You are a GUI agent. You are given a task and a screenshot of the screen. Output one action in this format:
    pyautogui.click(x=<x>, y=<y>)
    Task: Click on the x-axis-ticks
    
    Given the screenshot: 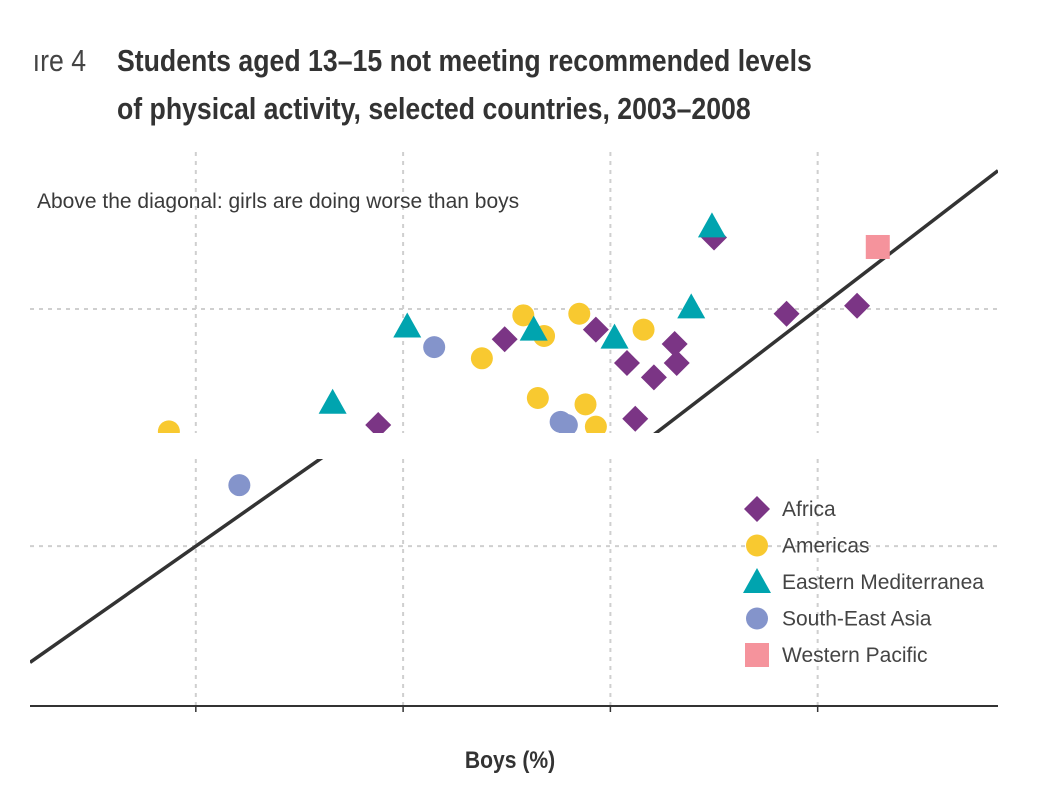 What is the action you would take?
    pyautogui.click(x=507, y=709)
    